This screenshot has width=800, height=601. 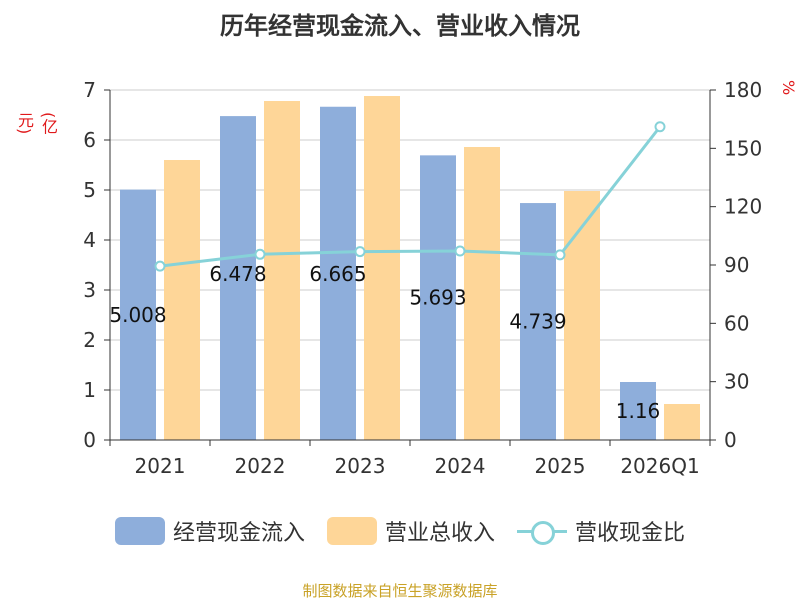 What do you see at coordinates (89, 390) in the screenshot?
I see `y-left-tick-label: 1` at bounding box center [89, 390].